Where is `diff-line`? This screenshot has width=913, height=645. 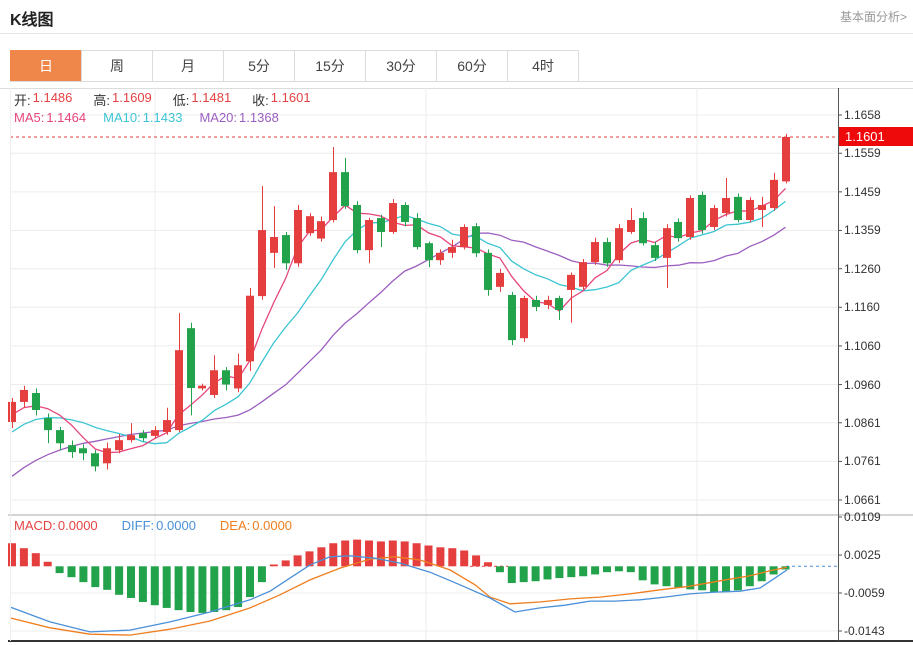
diff-line is located at coordinates (398, 594).